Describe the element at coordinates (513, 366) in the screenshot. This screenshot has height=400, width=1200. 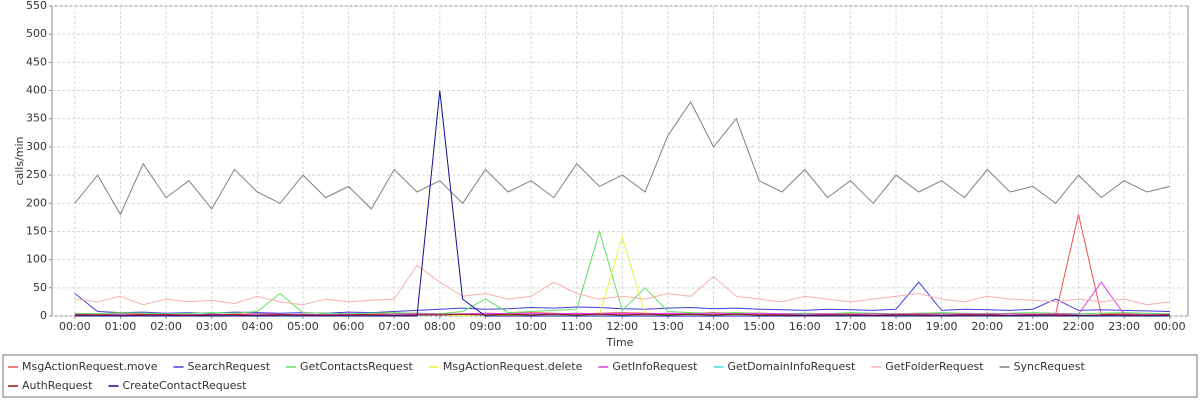
I see `legend-label: MsgActionRequest.delete` at that location.